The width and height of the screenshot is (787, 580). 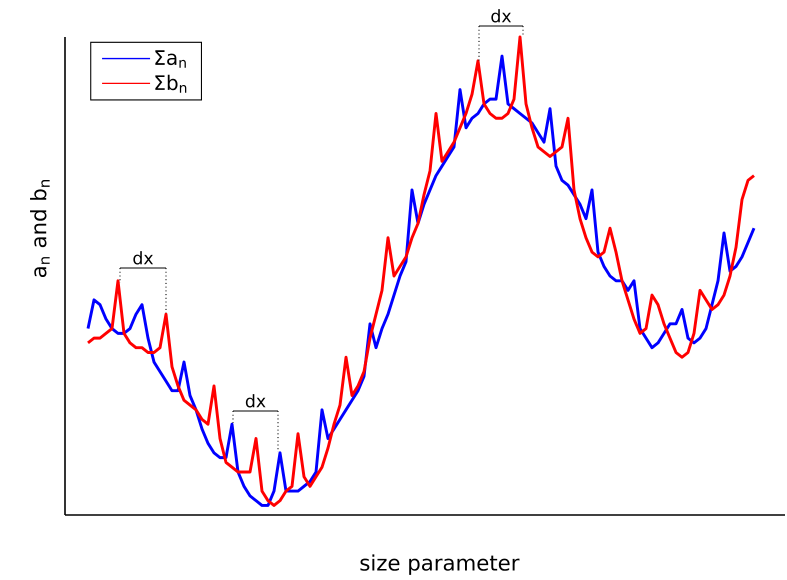 What do you see at coordinates (170, 59) in the screenshot?
I see `legend-label: Σa$_{n}$` at bounding box center [170, 59].